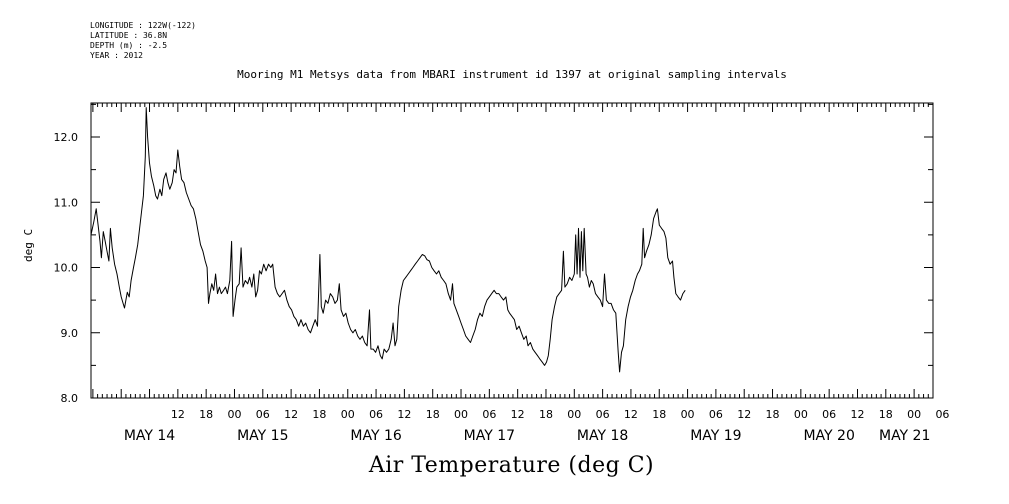  I want to click on y-tick-label: 8.0, so click(70, 398).